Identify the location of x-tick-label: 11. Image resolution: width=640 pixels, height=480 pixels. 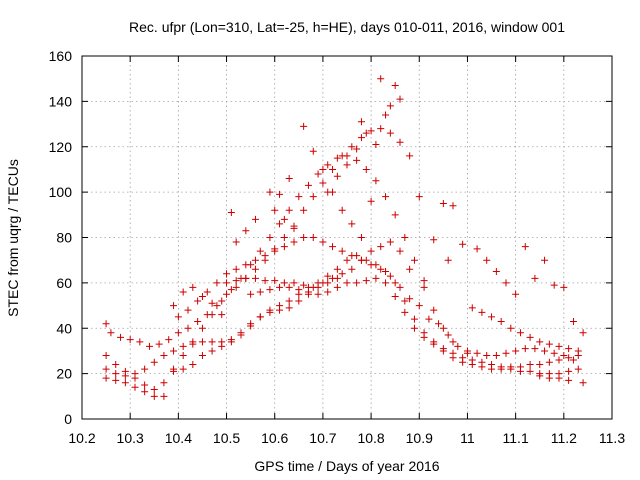
(467, 438).